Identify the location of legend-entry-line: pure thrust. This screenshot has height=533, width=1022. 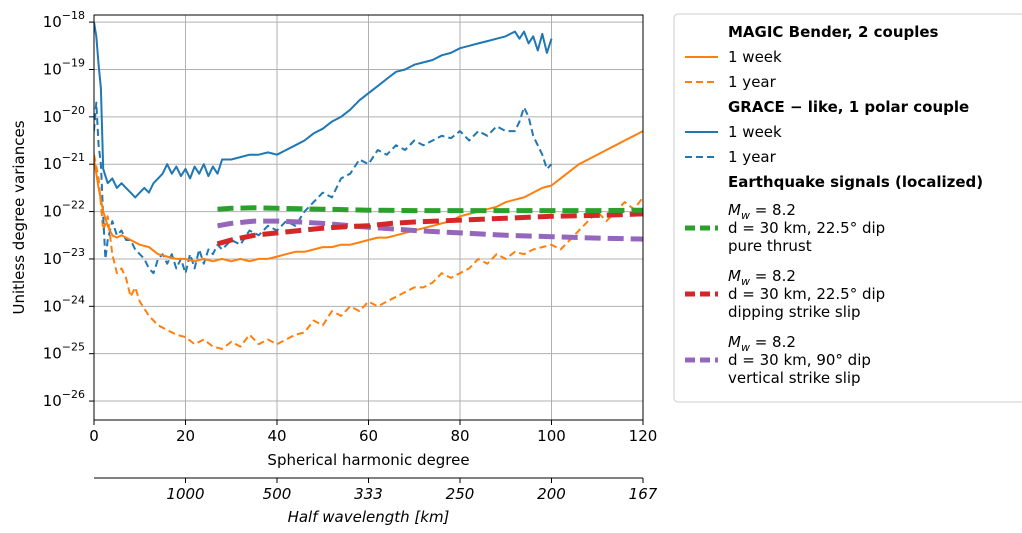
(770, 246).